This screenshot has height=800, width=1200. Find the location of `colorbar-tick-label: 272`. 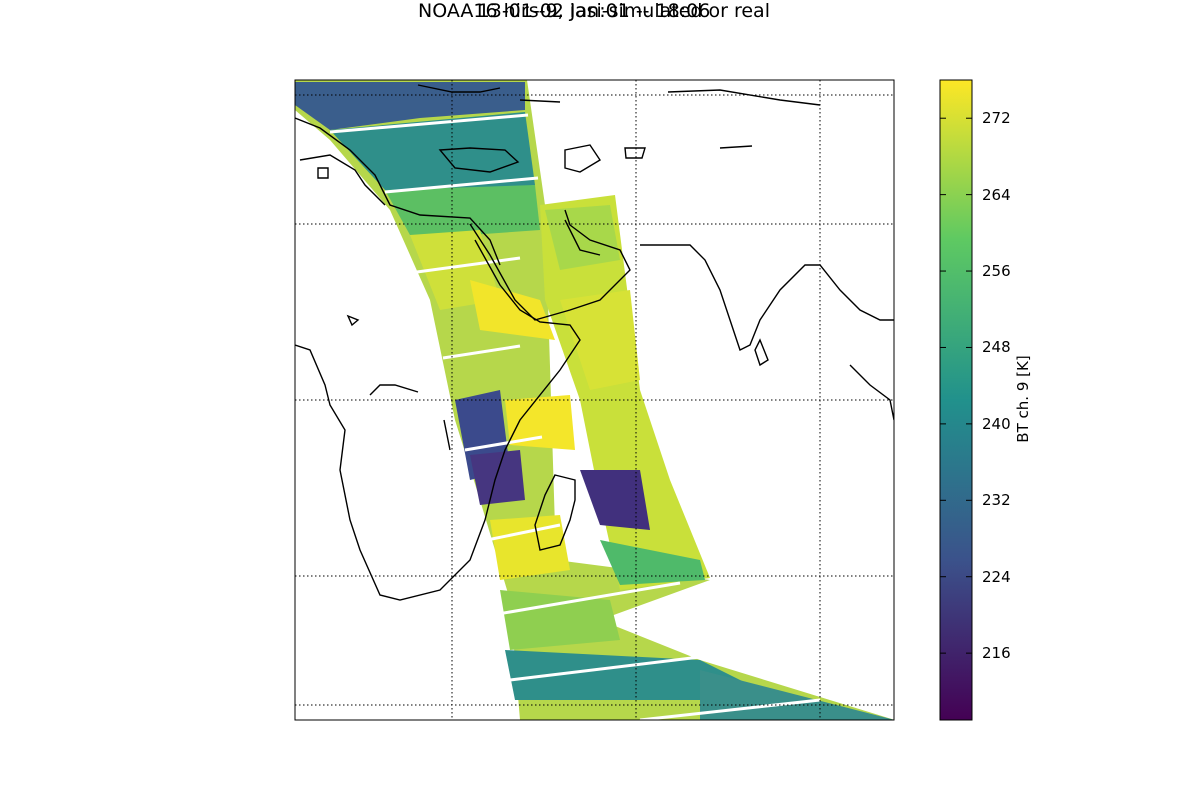

colorbar-tick-label: 272 is located at coordinates (996, 118).